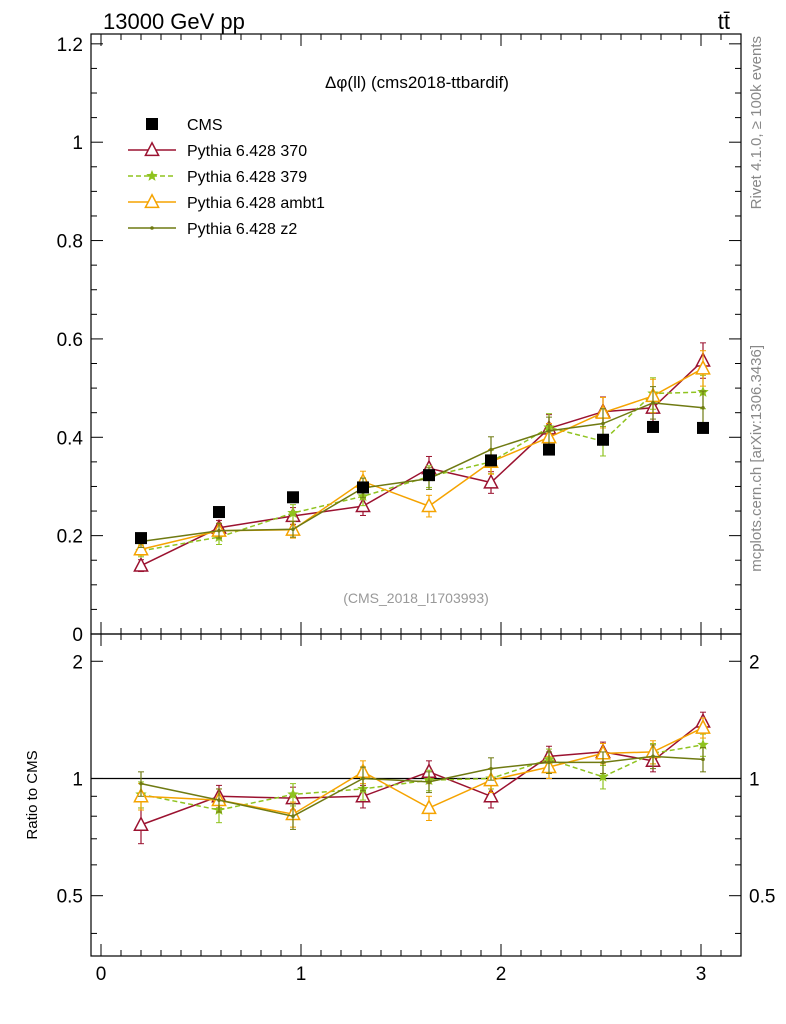  I want to click on y-tick-label: 0.4, so click(70, 438).